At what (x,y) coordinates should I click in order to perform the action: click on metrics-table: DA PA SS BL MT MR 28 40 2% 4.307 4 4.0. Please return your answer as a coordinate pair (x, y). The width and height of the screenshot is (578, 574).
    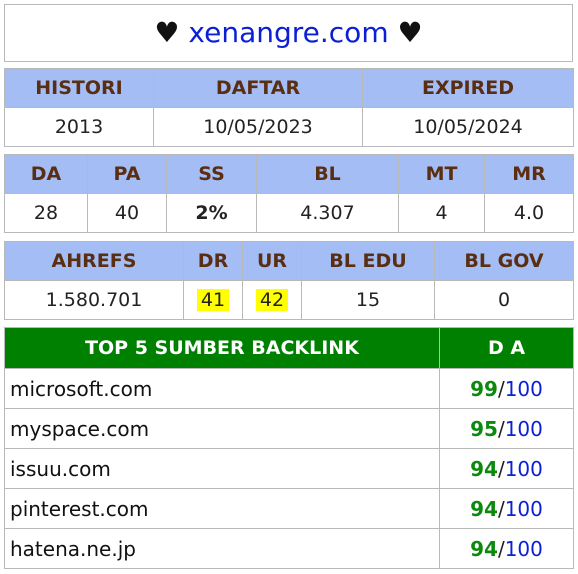
    Looking at the image, I should click on (289, 193).